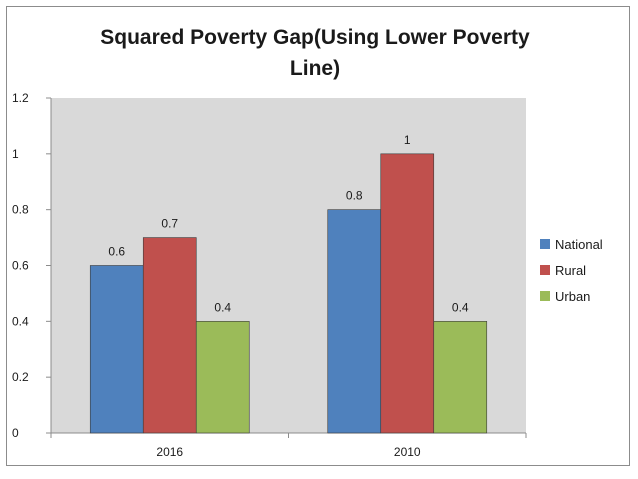  Describe the element at coordinates (169, 452) in the screenshot. I see `x-tick-label: 2016` at that location.